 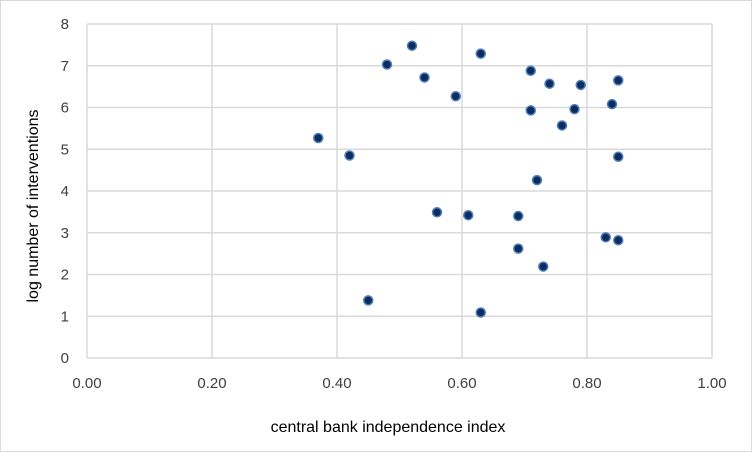 I want to click on y-tick-label: 0, so click(x=65, y=358).